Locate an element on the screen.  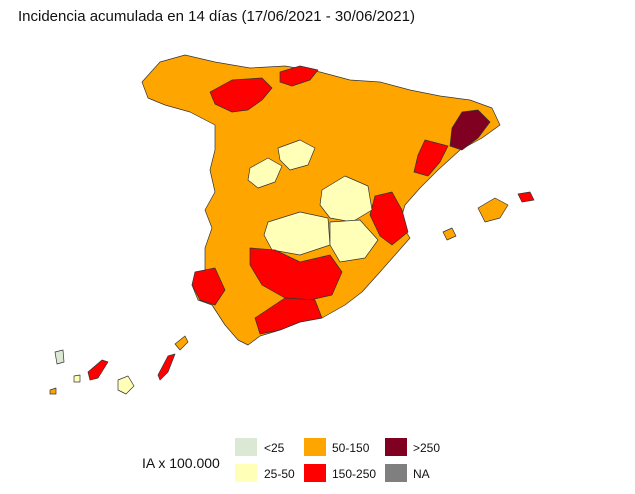
legend-label-150-250: 150-250 is located at coordinates (354, 474).